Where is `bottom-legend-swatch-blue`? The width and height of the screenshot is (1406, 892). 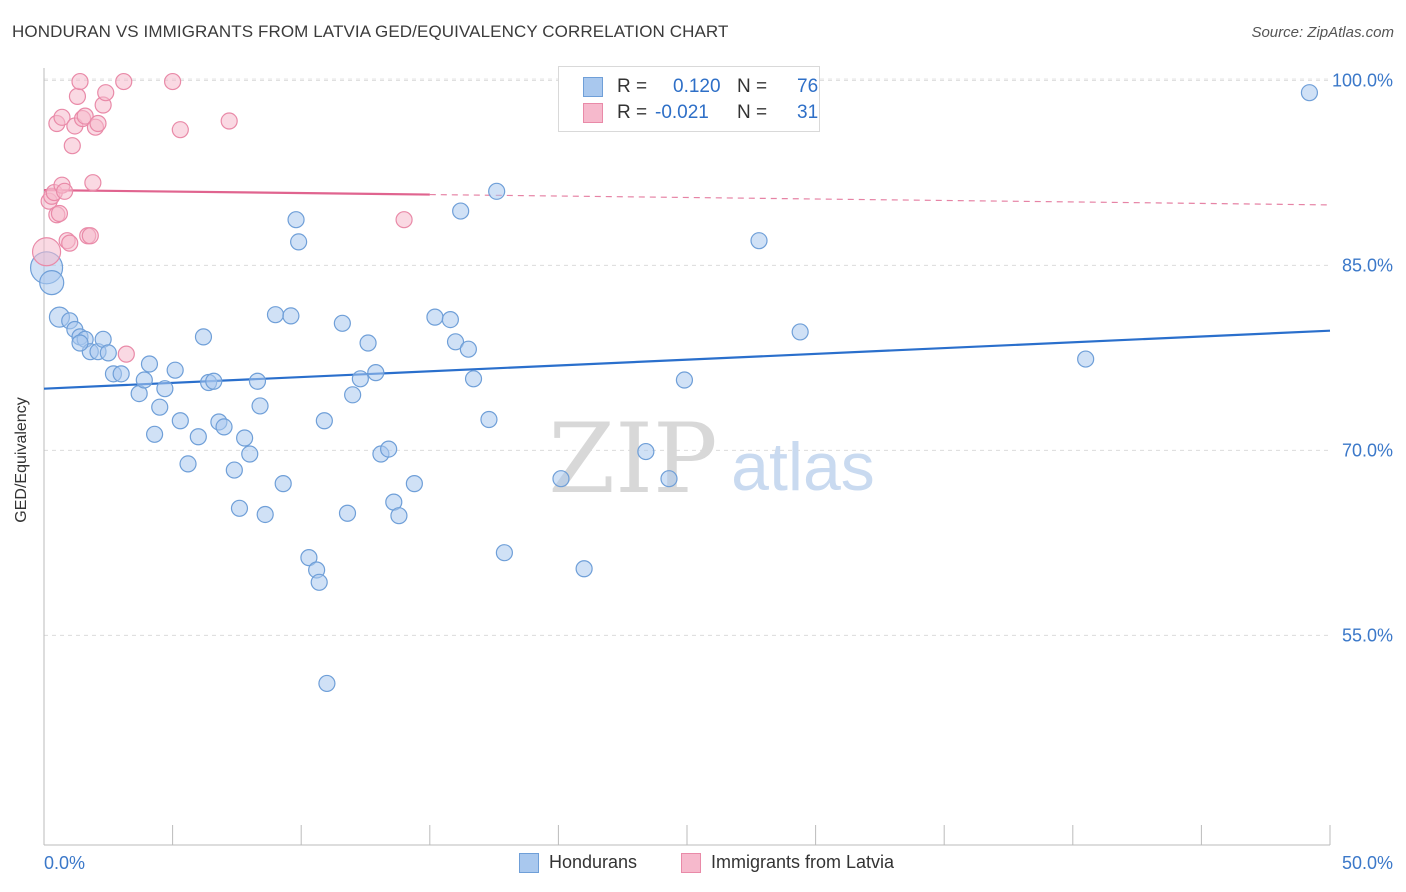
bottom-legend-swatch-blue is located at coordinates (529, 862).